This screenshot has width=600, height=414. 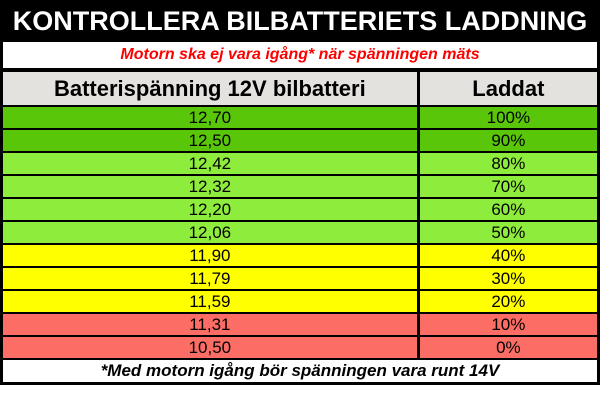 I want to click on voltage-cell: 11,90, so click(x=210, y=256).